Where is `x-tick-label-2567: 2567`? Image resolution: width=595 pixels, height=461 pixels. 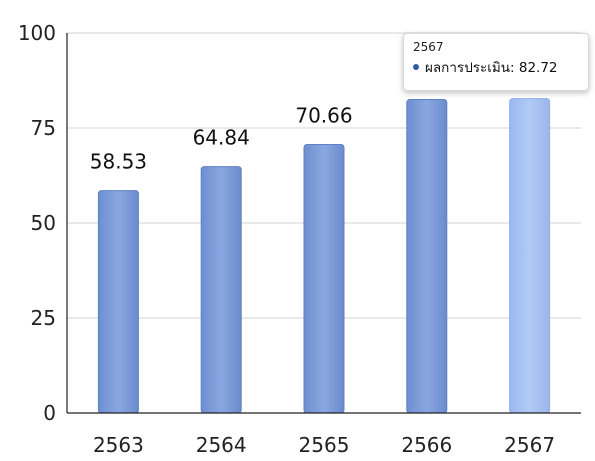
x-tick-label-2567: 2567 is located at coordinates (529, 445).